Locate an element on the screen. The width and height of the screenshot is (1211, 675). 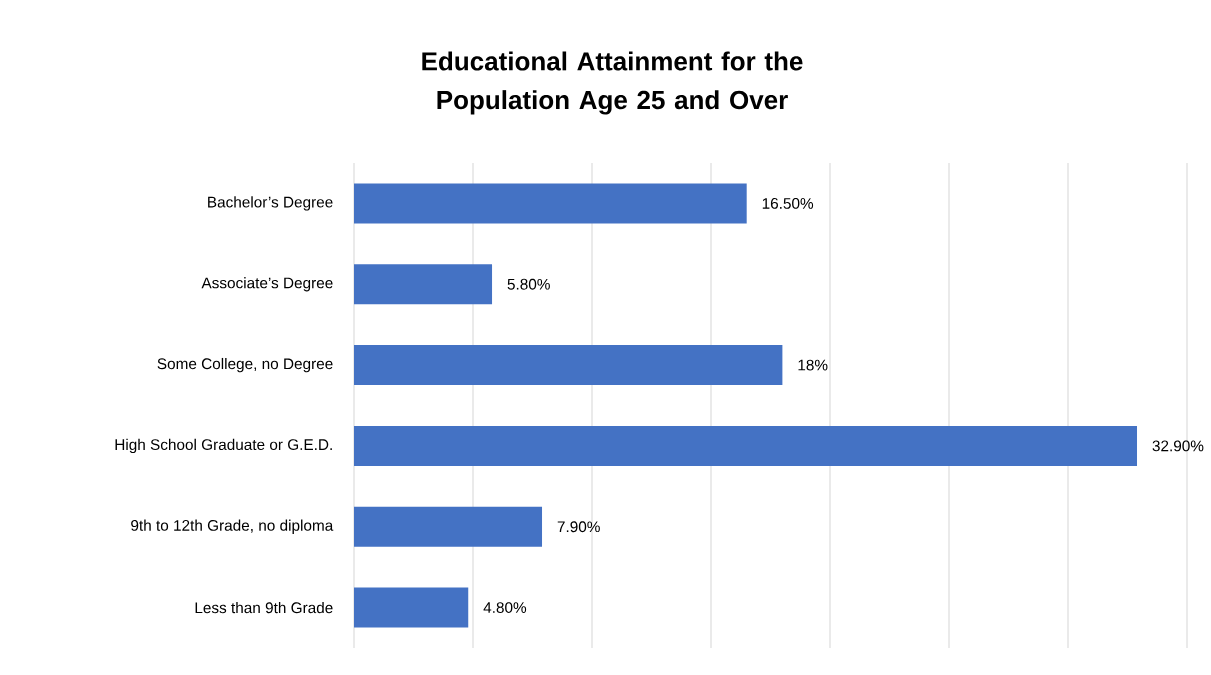
data-label: 32.90% is located at coordinates (1178, 446).